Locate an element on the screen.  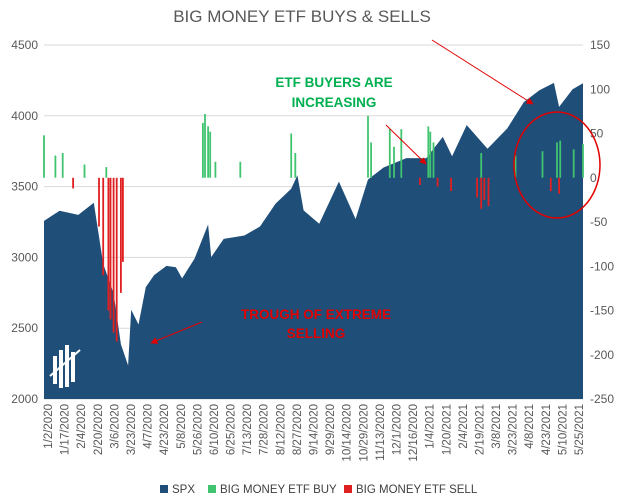
x-tick-label: 6/25/2020 is located at coordinates (232, 429).